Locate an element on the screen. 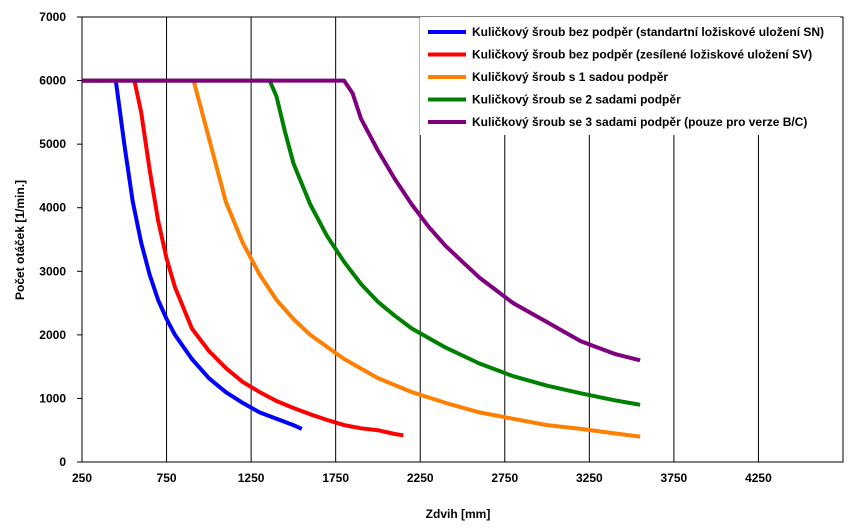 This screenshot has height=529, width=857. y-tick-label: 2000 is located at coordinates (52, 335).